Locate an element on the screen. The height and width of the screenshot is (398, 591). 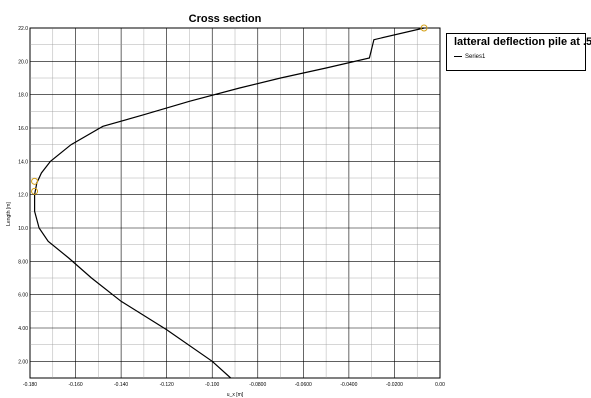
x-tick-label: -0.100 is located at coordinates (212, 385).